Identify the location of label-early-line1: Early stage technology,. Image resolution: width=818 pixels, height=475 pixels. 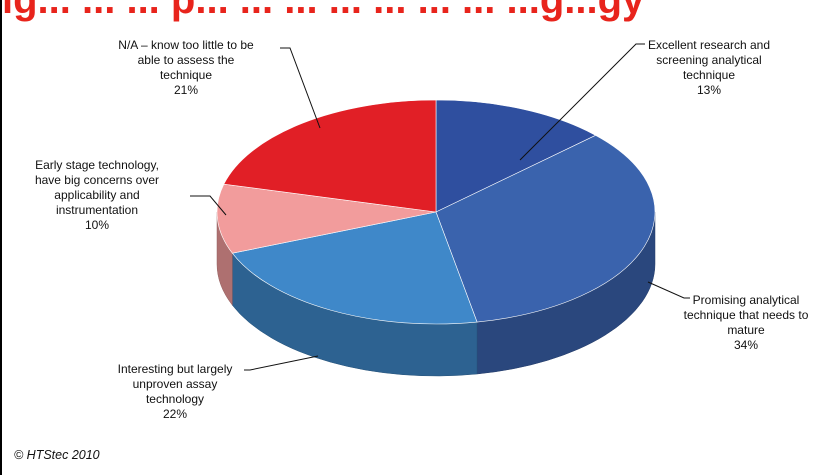
(97, 165).